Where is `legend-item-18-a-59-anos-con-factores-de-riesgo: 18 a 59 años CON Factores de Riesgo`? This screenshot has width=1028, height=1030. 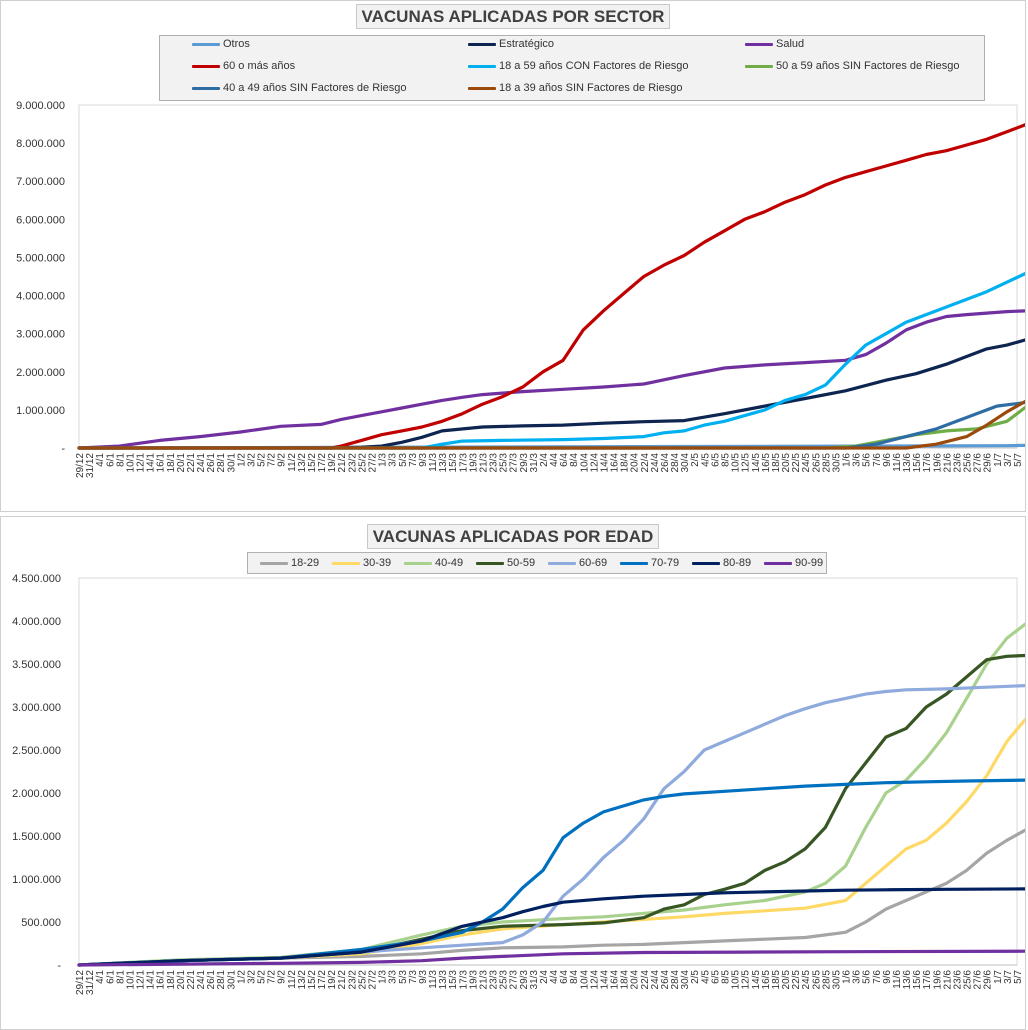 legend-item-18-a-59-anos-con-factores-de-riesgo: 18 a 59 años CON Factores de Riesgo is located at coordinates (578, 66).